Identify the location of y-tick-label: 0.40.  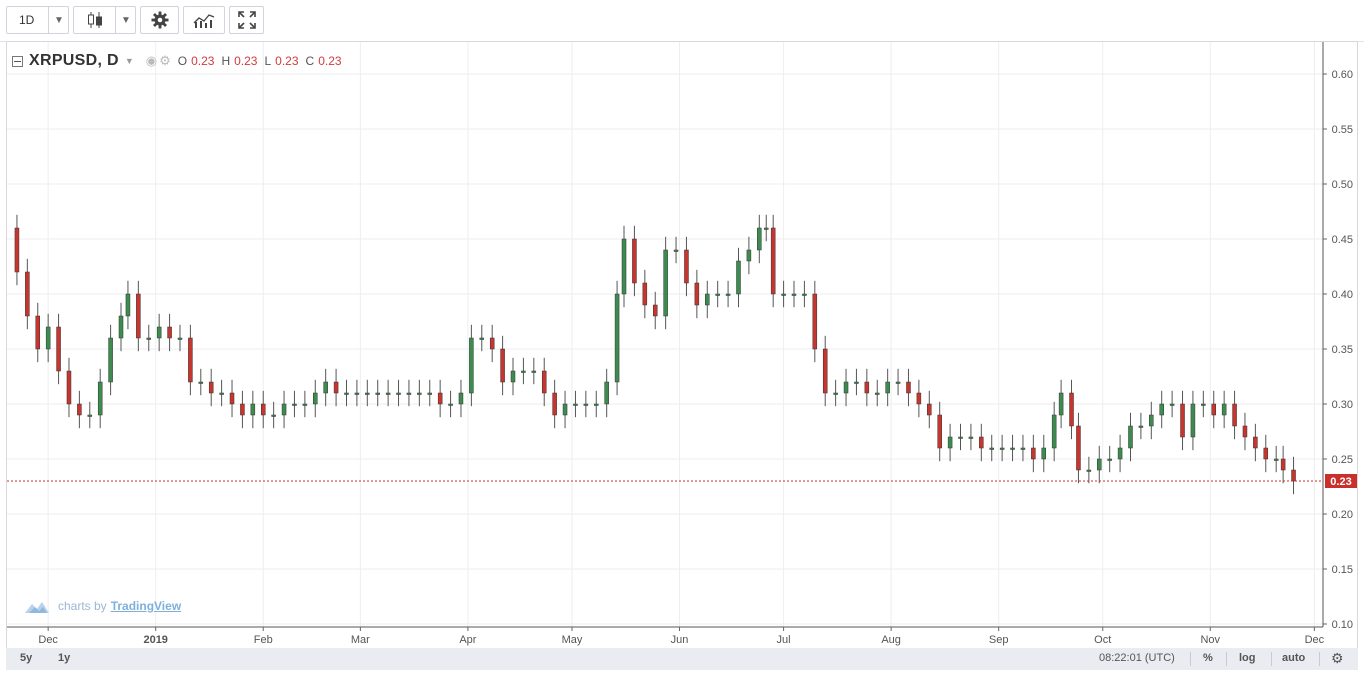
(1342, 295).